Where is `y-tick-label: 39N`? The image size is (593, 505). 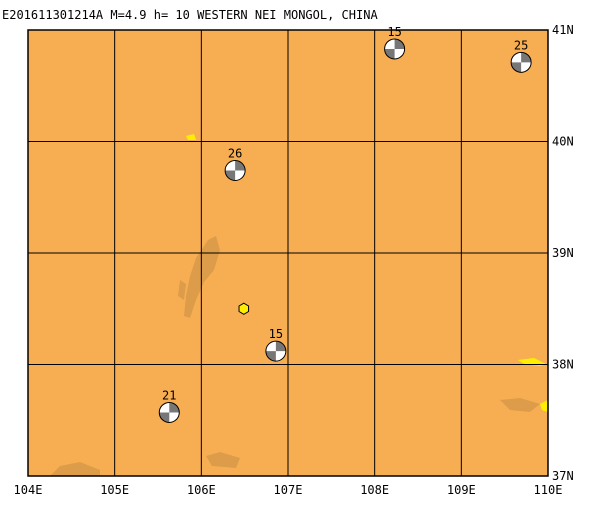
y-tick-label: 39N is located at coordinates (563, 253).